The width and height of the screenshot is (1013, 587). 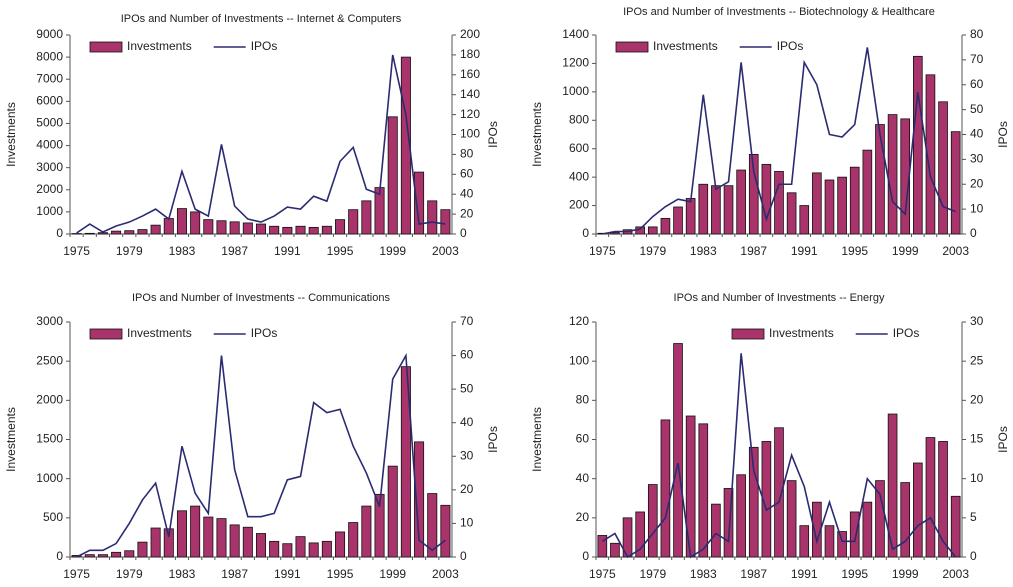 I want to click on y2-tick-label: 25, so click(x=977, y=360).